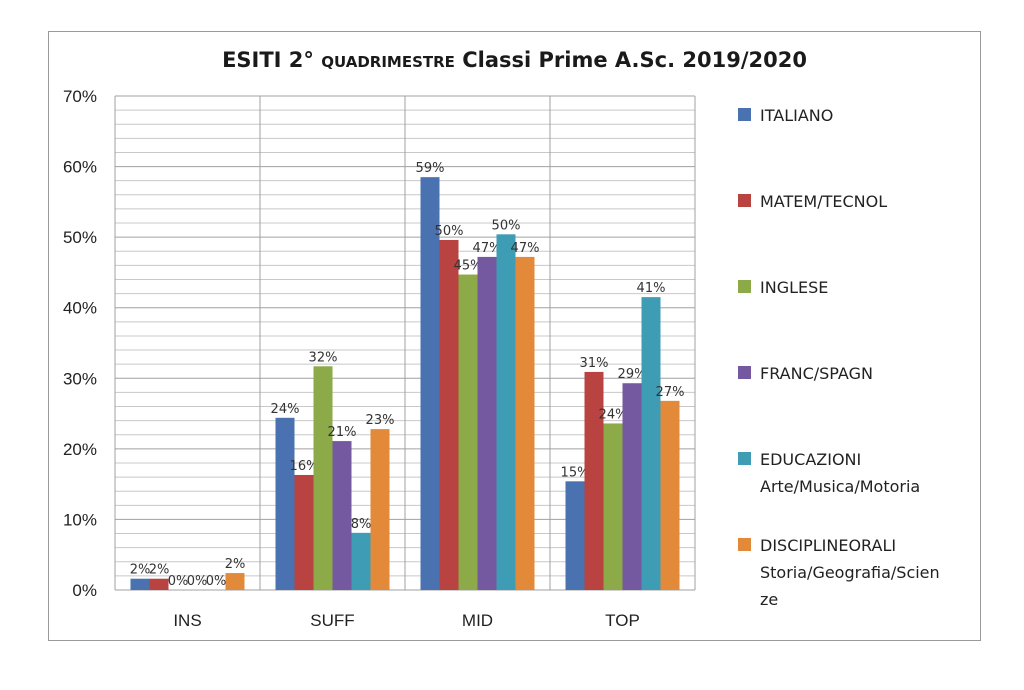 This screenshot has height=690, width=1024. What do you see at coordinates (840, 486) in the screenshot?
I see `legend-label-line2: Arte/Musica/Motoria` at bounding box center [840, 486].